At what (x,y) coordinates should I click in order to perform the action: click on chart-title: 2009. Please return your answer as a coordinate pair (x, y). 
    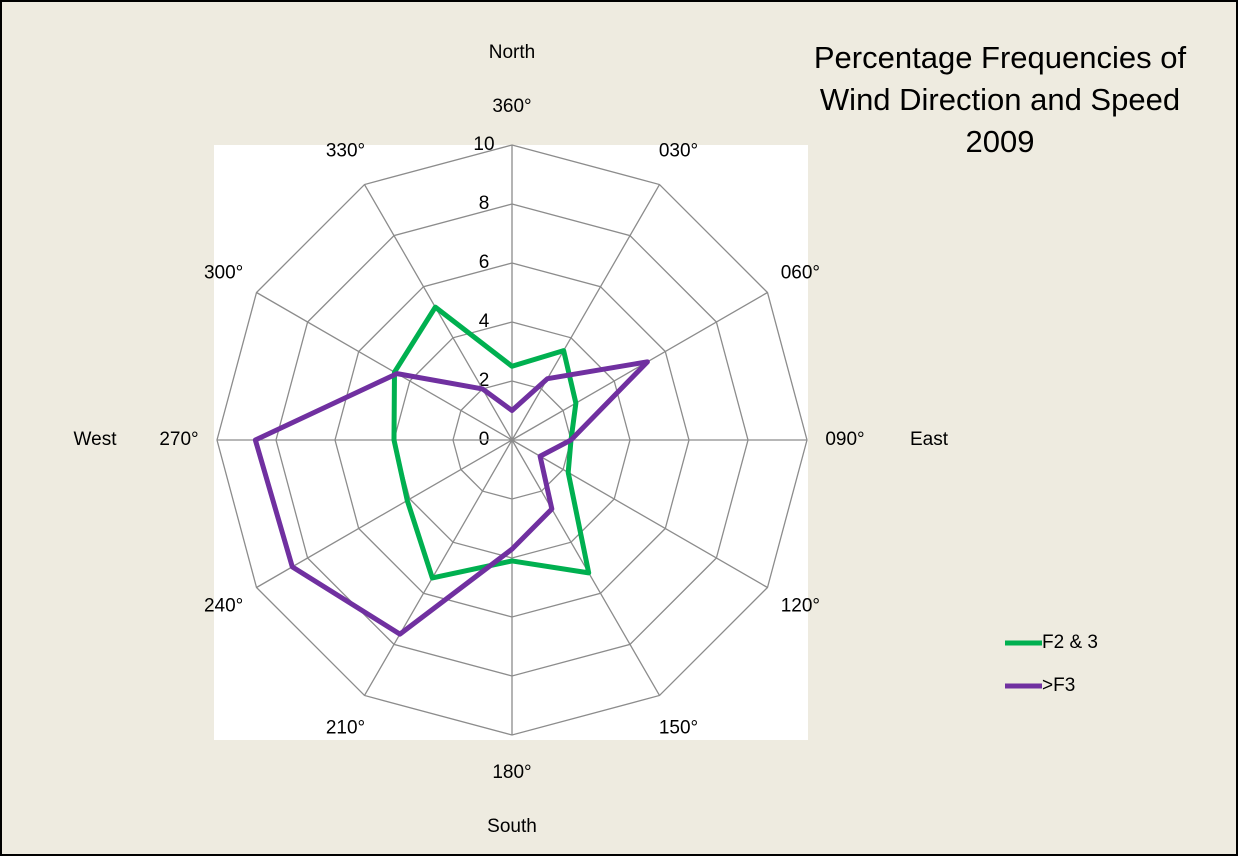
    Looking at the image, I should click on (1000, 141).